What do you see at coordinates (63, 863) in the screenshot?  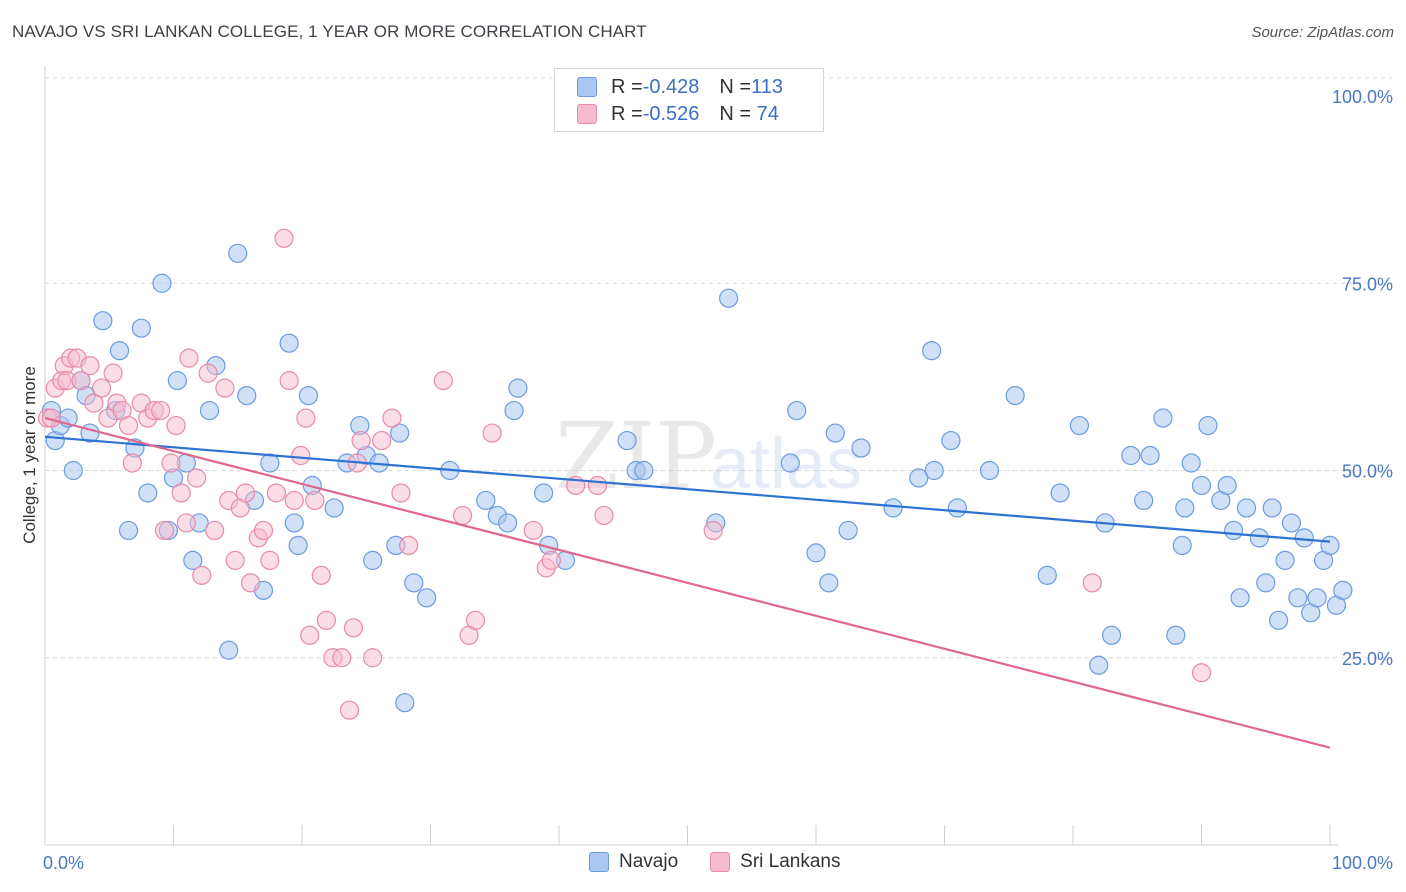 I see `x-tick-label: 0.0%` at bounding box center [63, 863].